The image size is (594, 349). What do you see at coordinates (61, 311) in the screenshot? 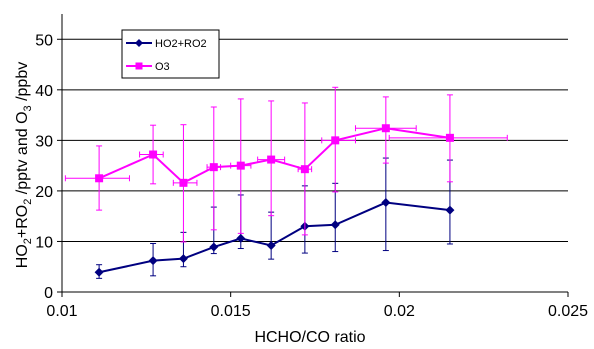
I see `x-tick-label-0: 0.01` at bounding box center [61, 311].